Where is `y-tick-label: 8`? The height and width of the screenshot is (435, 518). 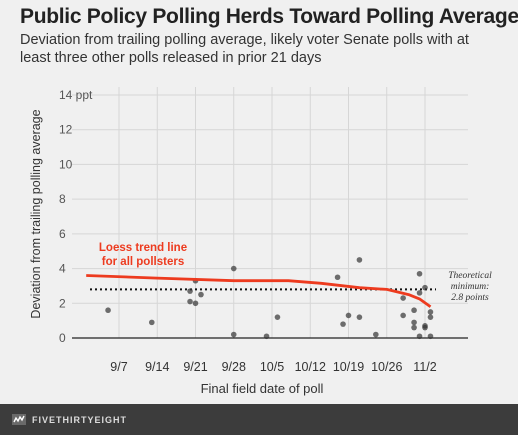
y-tick-label: 8 is located at coordinates (62, 199).